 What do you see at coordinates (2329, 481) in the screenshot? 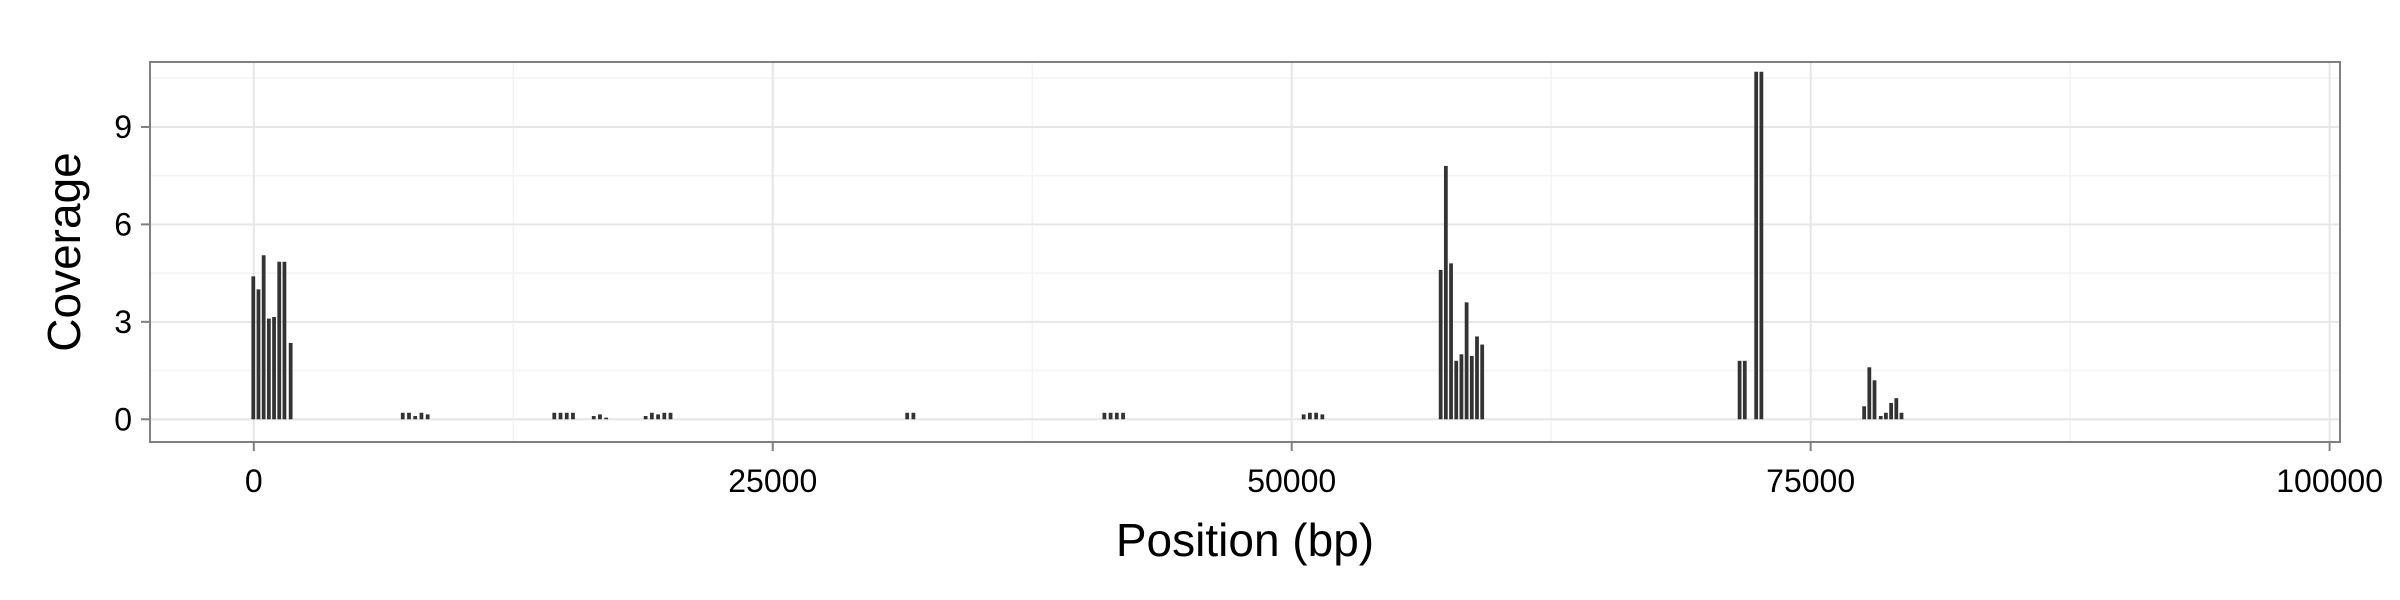
I see `x-tick-label: 100000` at bounding box center [2329, 481].